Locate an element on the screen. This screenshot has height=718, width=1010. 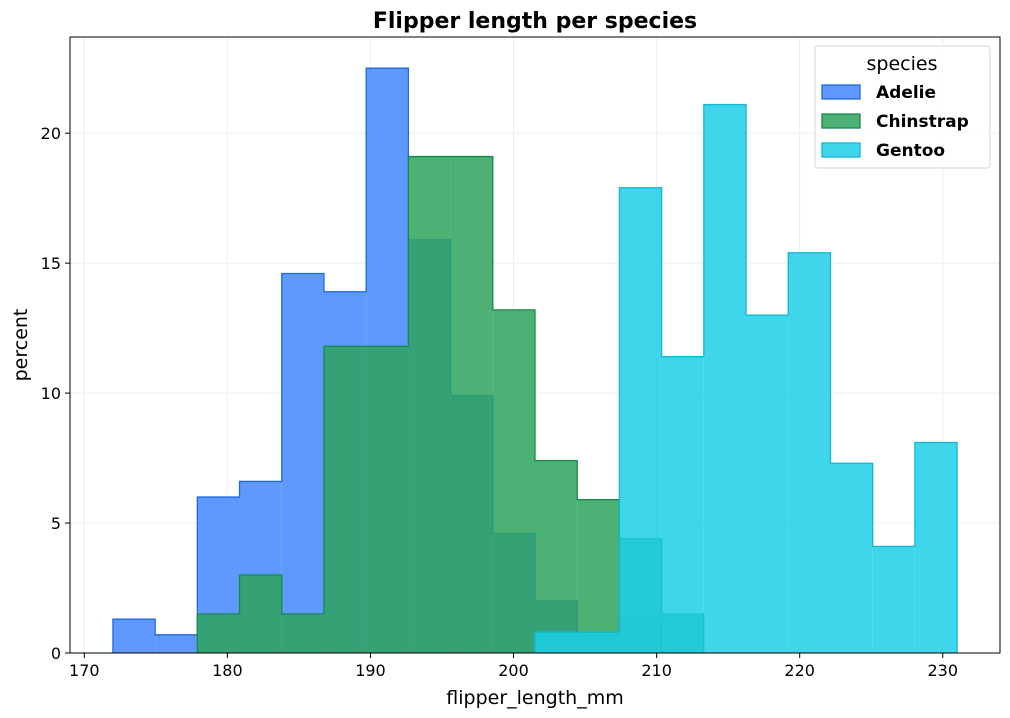
legend: species Adelie Chinstrap Gentoo is located at coordinates (902, 107).